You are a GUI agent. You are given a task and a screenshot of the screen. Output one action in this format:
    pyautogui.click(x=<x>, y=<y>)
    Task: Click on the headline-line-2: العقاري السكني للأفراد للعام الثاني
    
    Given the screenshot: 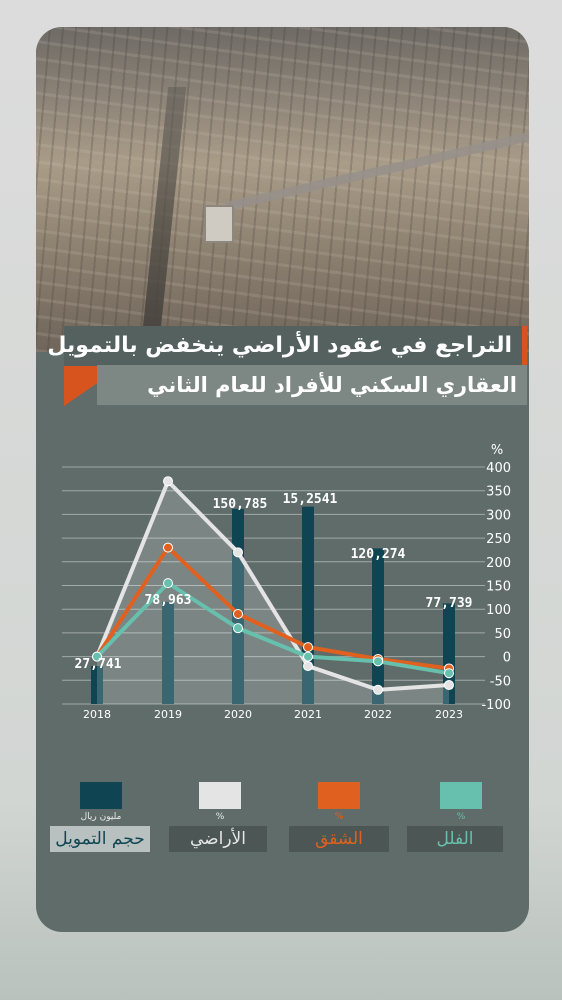 What is the action you would take?
    pyautogui.click(x=312, y=385)
    